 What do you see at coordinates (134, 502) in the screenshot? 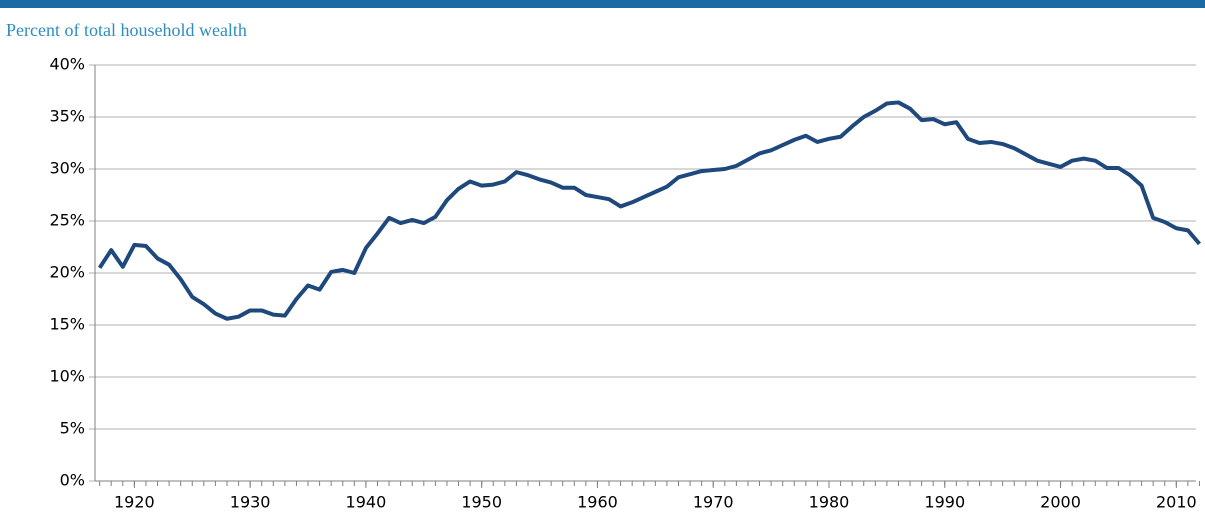
I see `x-tick-label: 1920` at bounding box center [134, 502].